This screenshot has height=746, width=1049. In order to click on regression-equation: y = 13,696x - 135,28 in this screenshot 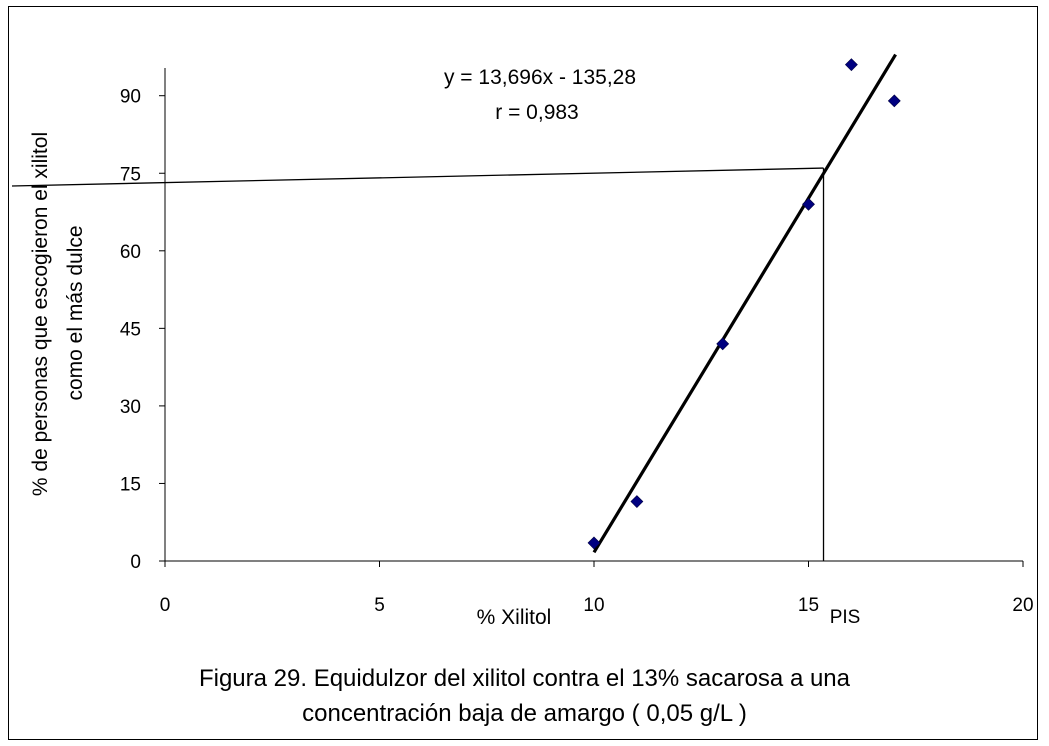, I will do `click(540, 77)`.